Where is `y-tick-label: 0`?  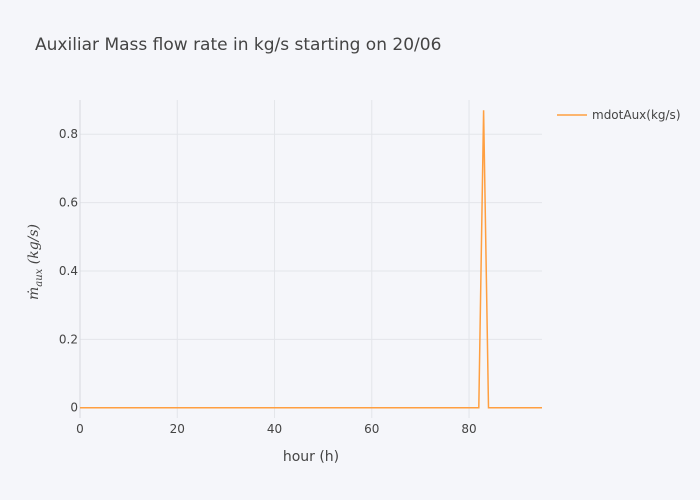 y-tick-label: 0 is located at coordinates (74, 408).